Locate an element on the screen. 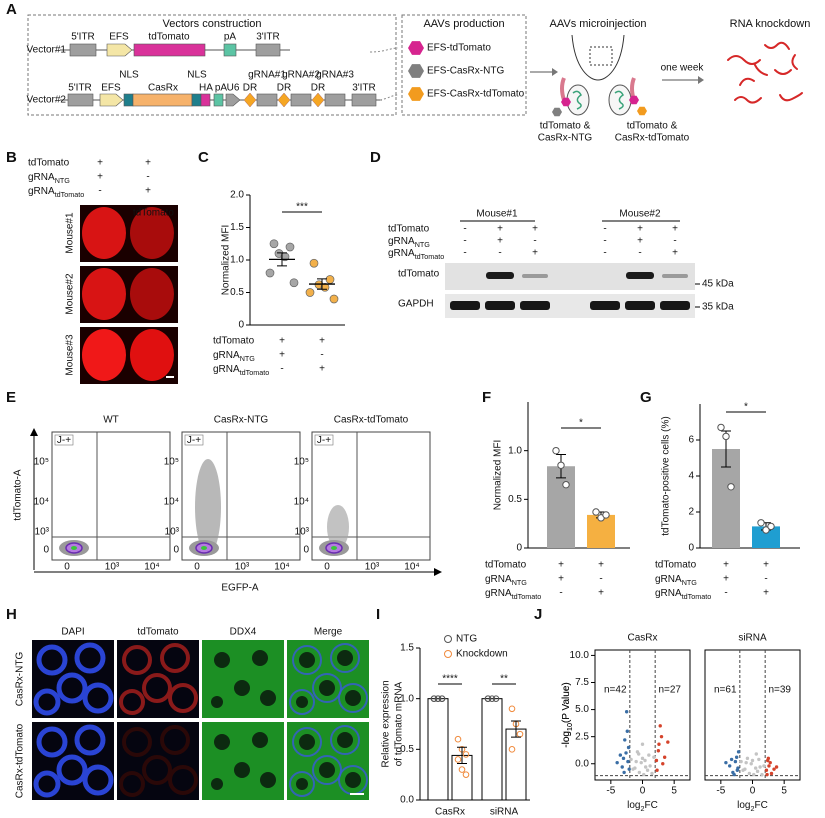 The height and width of the screenshot is (818, 825). element-label: EFS is located at coordinates (111, 88).